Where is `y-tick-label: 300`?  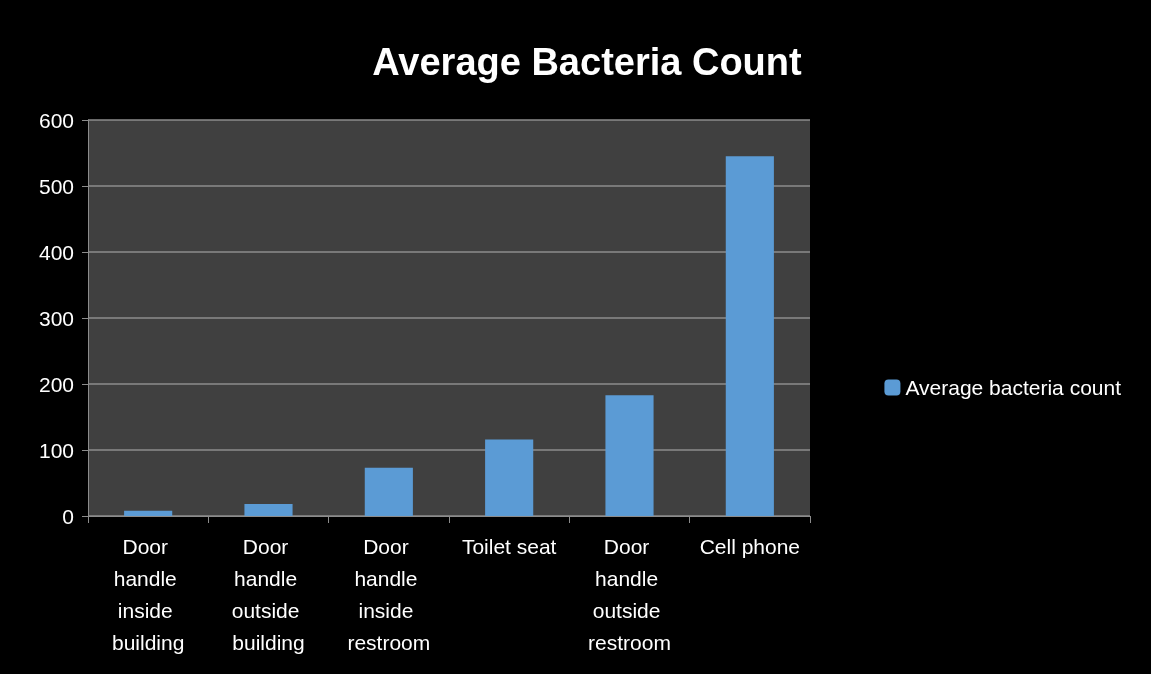 y-tick-label: 300 is located at coordinates (56, 318).